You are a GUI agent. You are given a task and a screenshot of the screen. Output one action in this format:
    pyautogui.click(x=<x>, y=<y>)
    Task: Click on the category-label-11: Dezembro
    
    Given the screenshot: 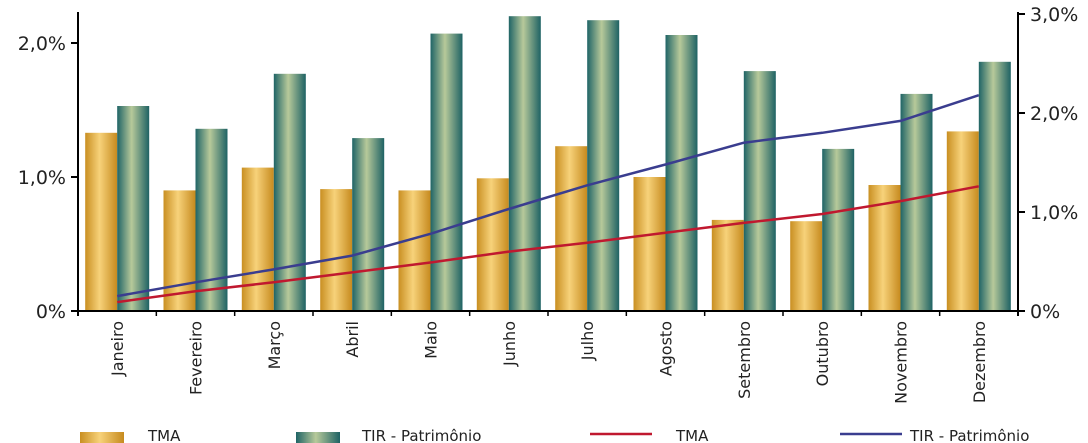 What is the action you would take?
    pyautogui.click(x=979, y=362)
    